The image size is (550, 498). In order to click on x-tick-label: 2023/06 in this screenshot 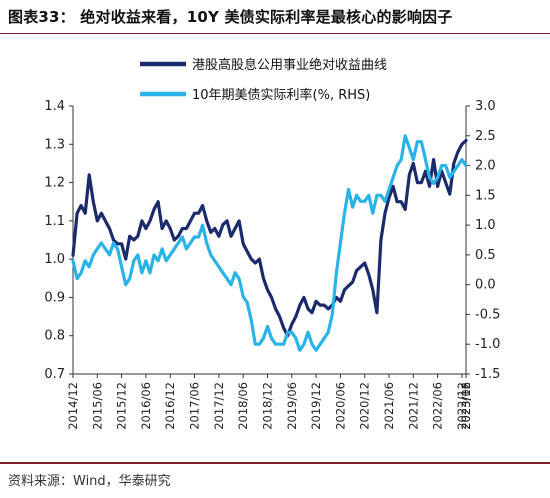, I will do `click(466, 406)`.